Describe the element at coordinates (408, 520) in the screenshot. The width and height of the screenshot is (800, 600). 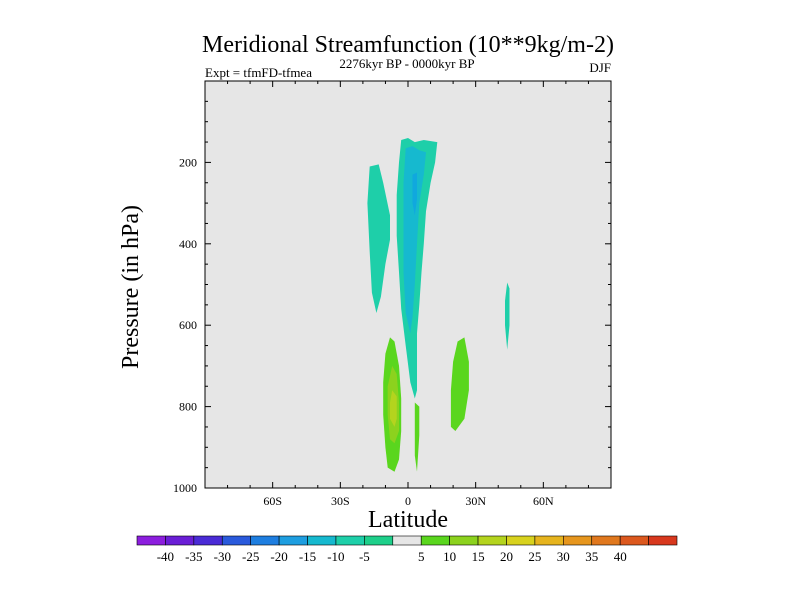
I see `x-axis-label: Latitude` at that location.